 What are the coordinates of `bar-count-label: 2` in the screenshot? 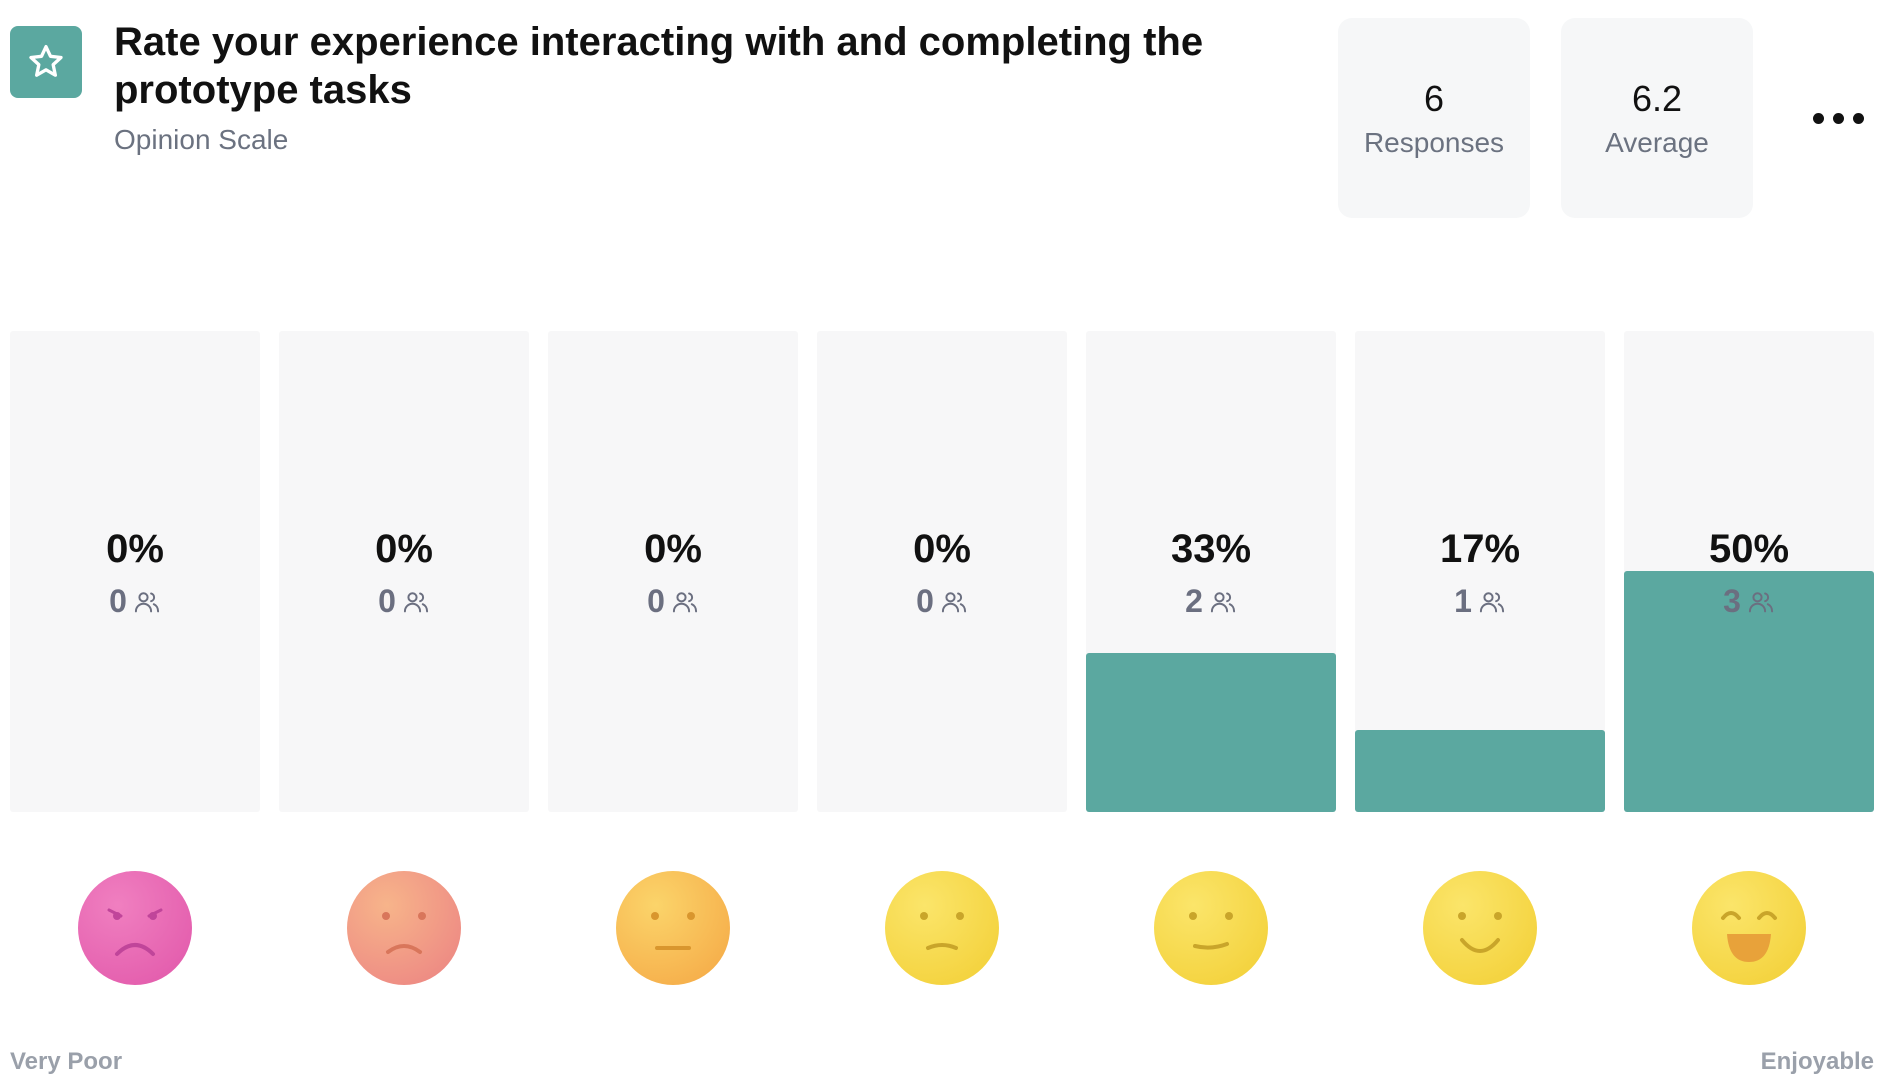 It's located at (1211, 601).